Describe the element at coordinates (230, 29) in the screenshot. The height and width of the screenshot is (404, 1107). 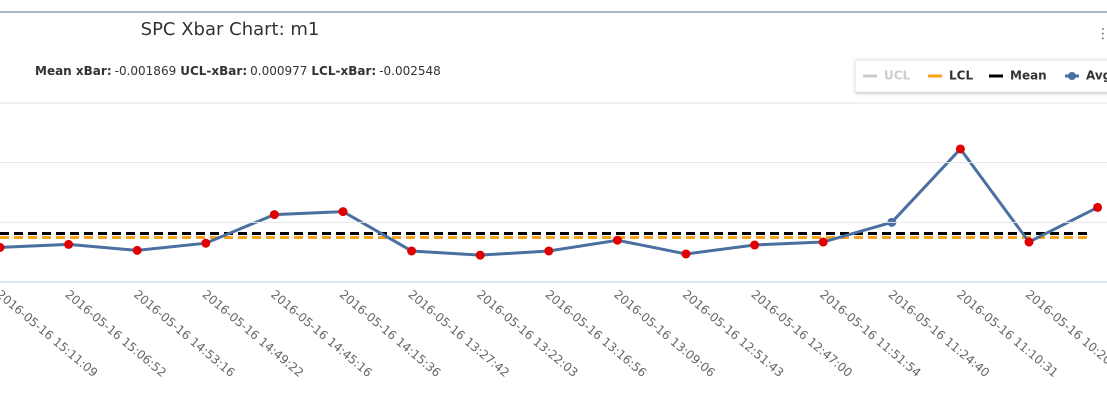
I see `chart-title: SPC Xbar Chart: m1` at that location.